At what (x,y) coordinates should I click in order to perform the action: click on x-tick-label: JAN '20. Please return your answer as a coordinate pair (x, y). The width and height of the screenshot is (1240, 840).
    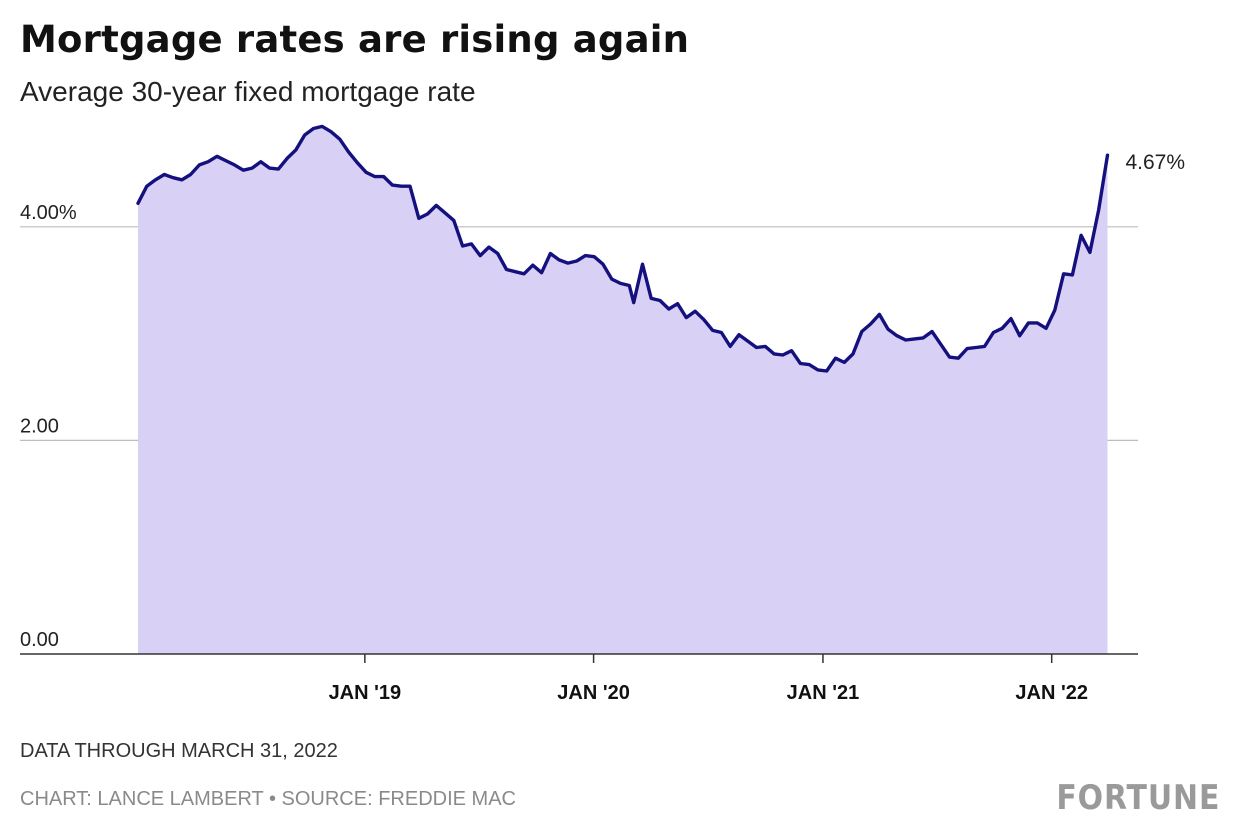
    Looking at the image, I should click on (593, 693).